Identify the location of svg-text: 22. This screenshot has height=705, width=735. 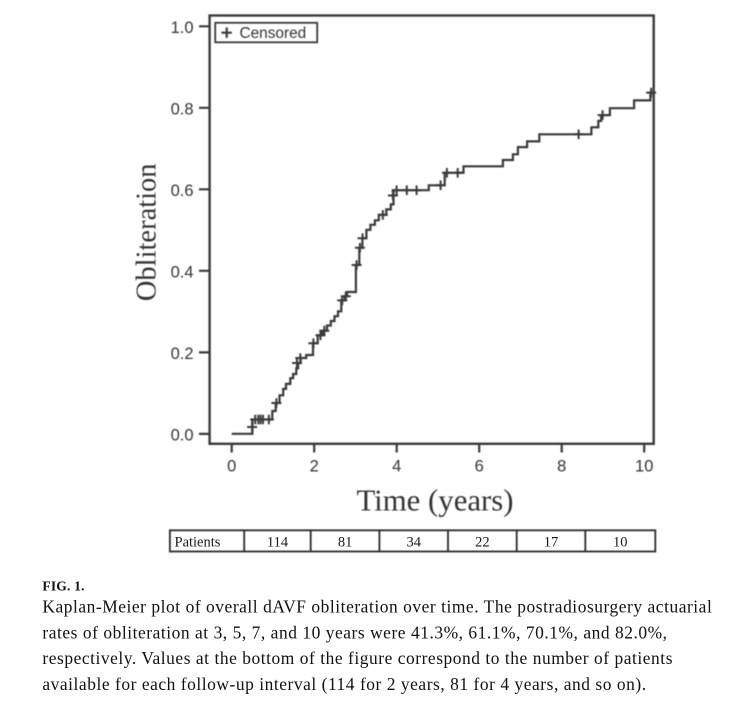
(482, 543).